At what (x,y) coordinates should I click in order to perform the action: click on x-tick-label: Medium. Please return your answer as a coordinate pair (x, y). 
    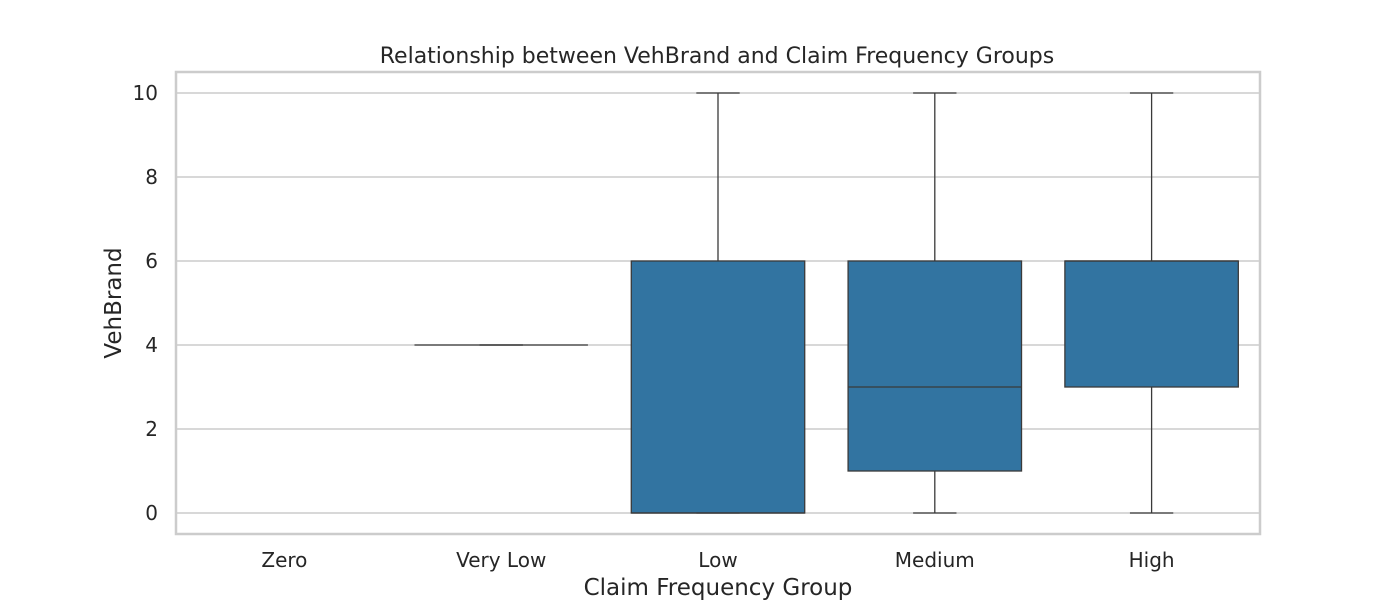
    Looking at the image, I should click on (935, 560).